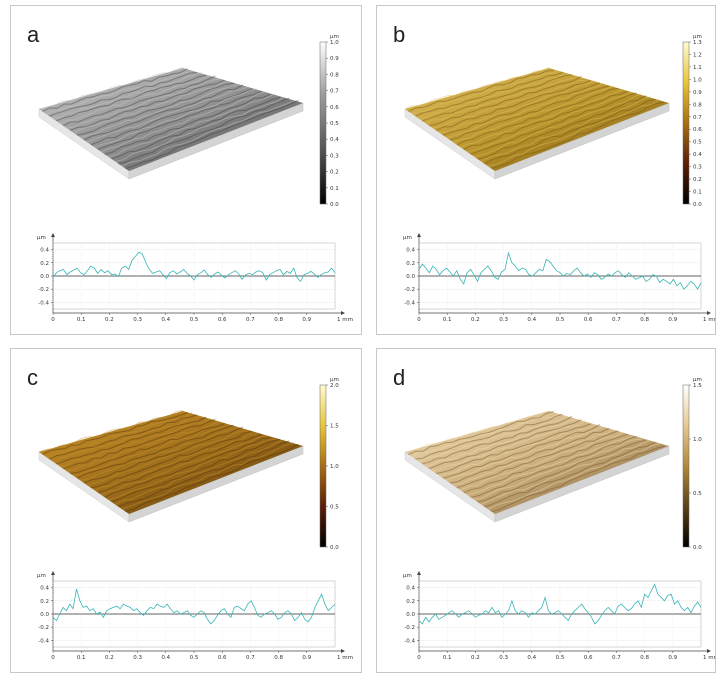  What do you see at coordinates (32, 377) in the screenshot?
I see `panel-letter: c` at bounding box center [32, 377].